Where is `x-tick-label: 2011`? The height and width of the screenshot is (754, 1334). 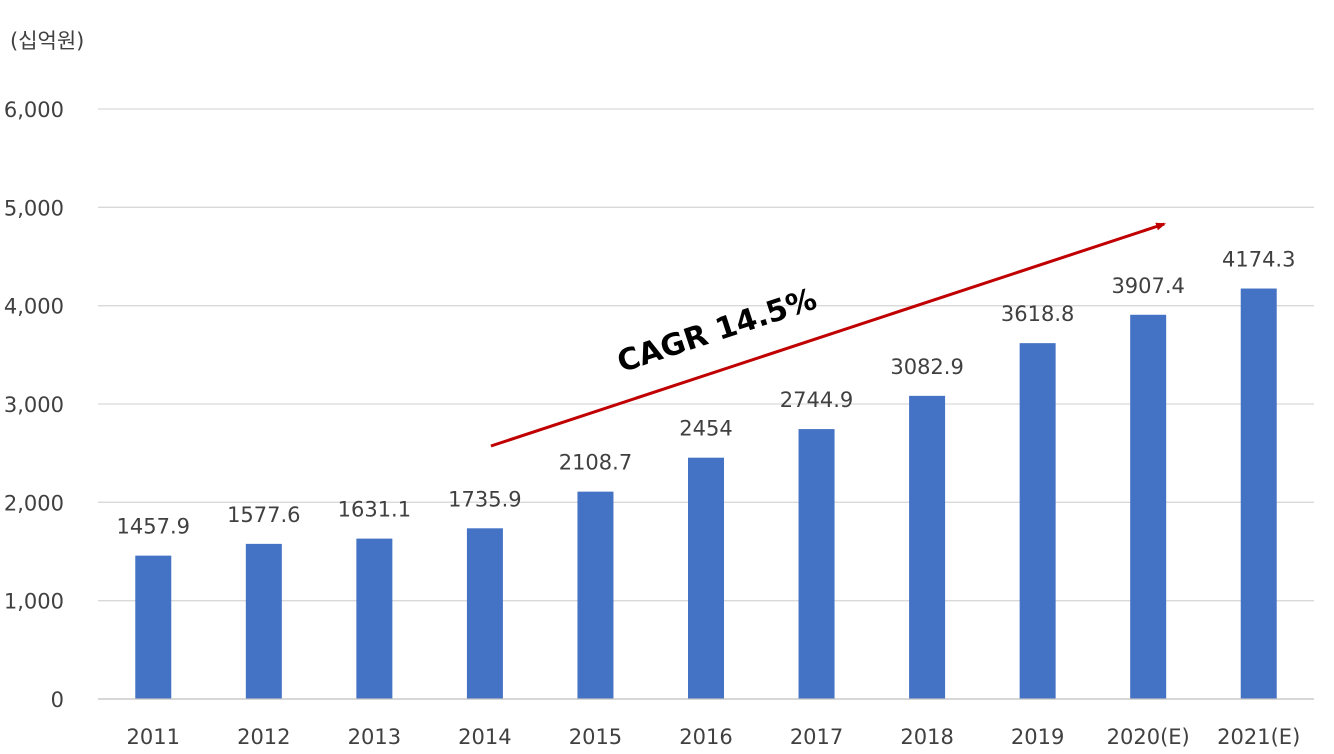
x-tick-label: 2011 is located at coordinates (153, 737).